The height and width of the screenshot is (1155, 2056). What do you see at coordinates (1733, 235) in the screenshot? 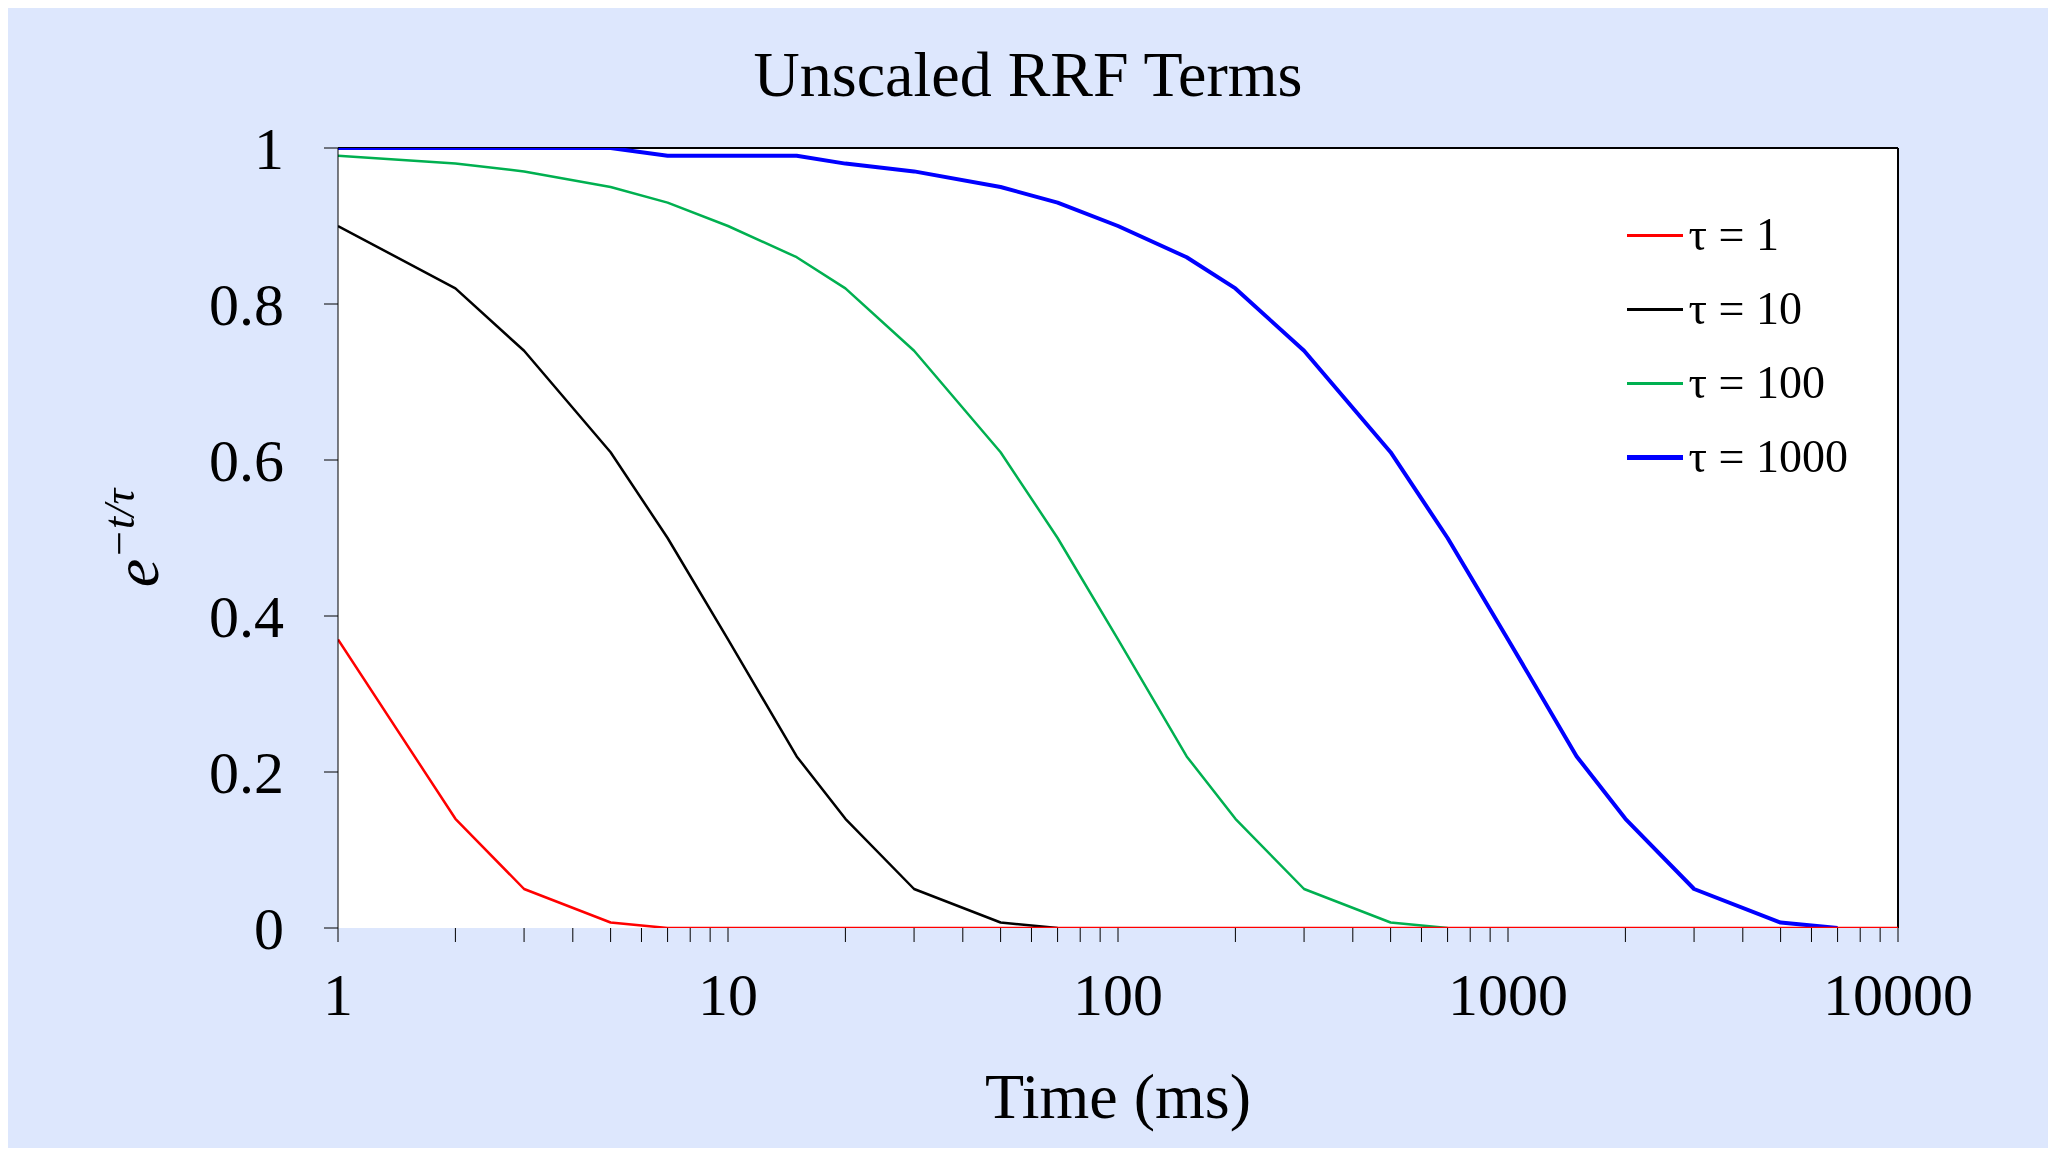
I see `legend-label: τ = 1` at bounding box center [1733, 235].